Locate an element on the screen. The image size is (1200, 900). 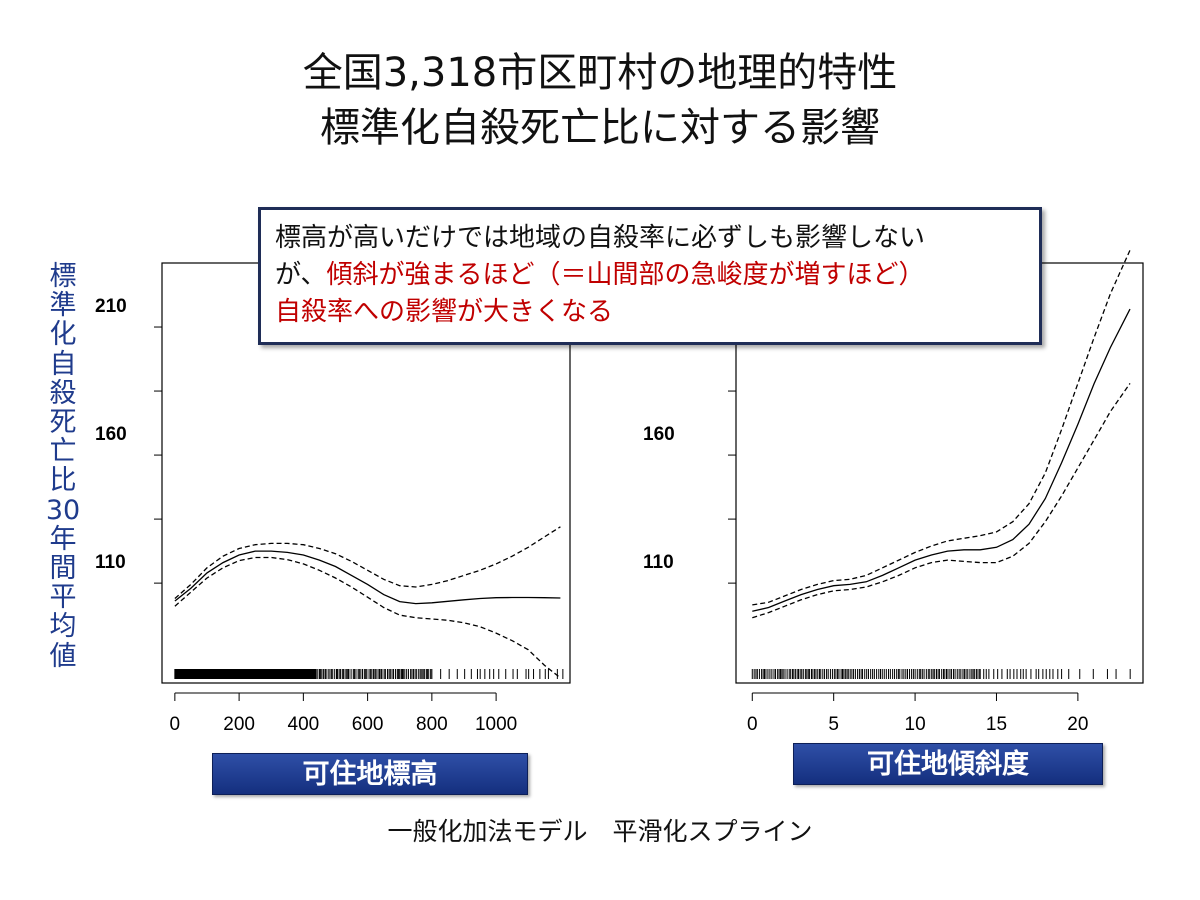
callout-line-2-prefix: が、 is located at coordinates (301, 275).